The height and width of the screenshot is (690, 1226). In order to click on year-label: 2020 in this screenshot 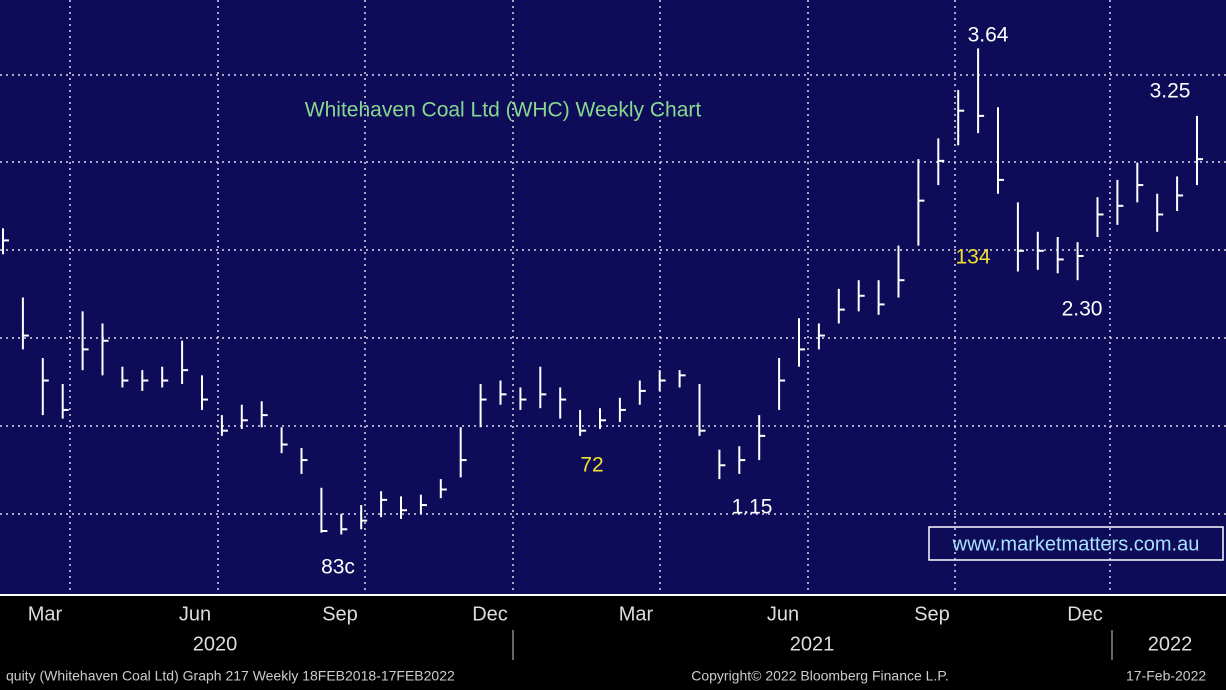, I will do `click(215, 644)`.